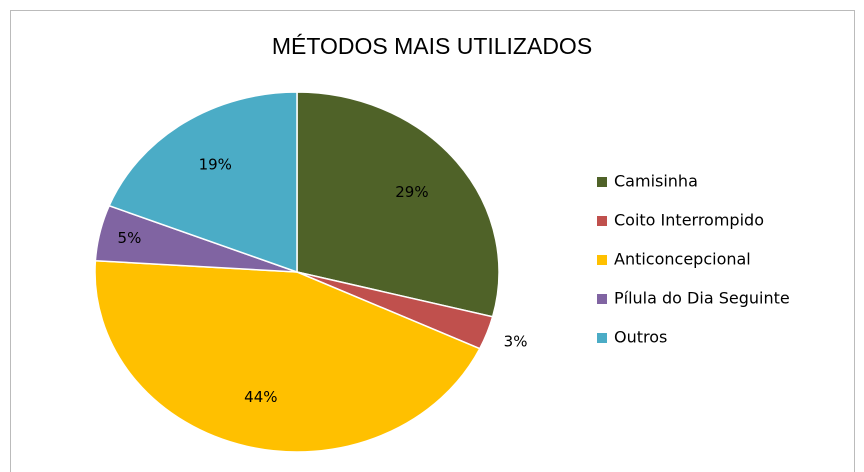  I want to click on chart-title: MÉTODOS MAIS UTILIZADOS, so click(432, 46).